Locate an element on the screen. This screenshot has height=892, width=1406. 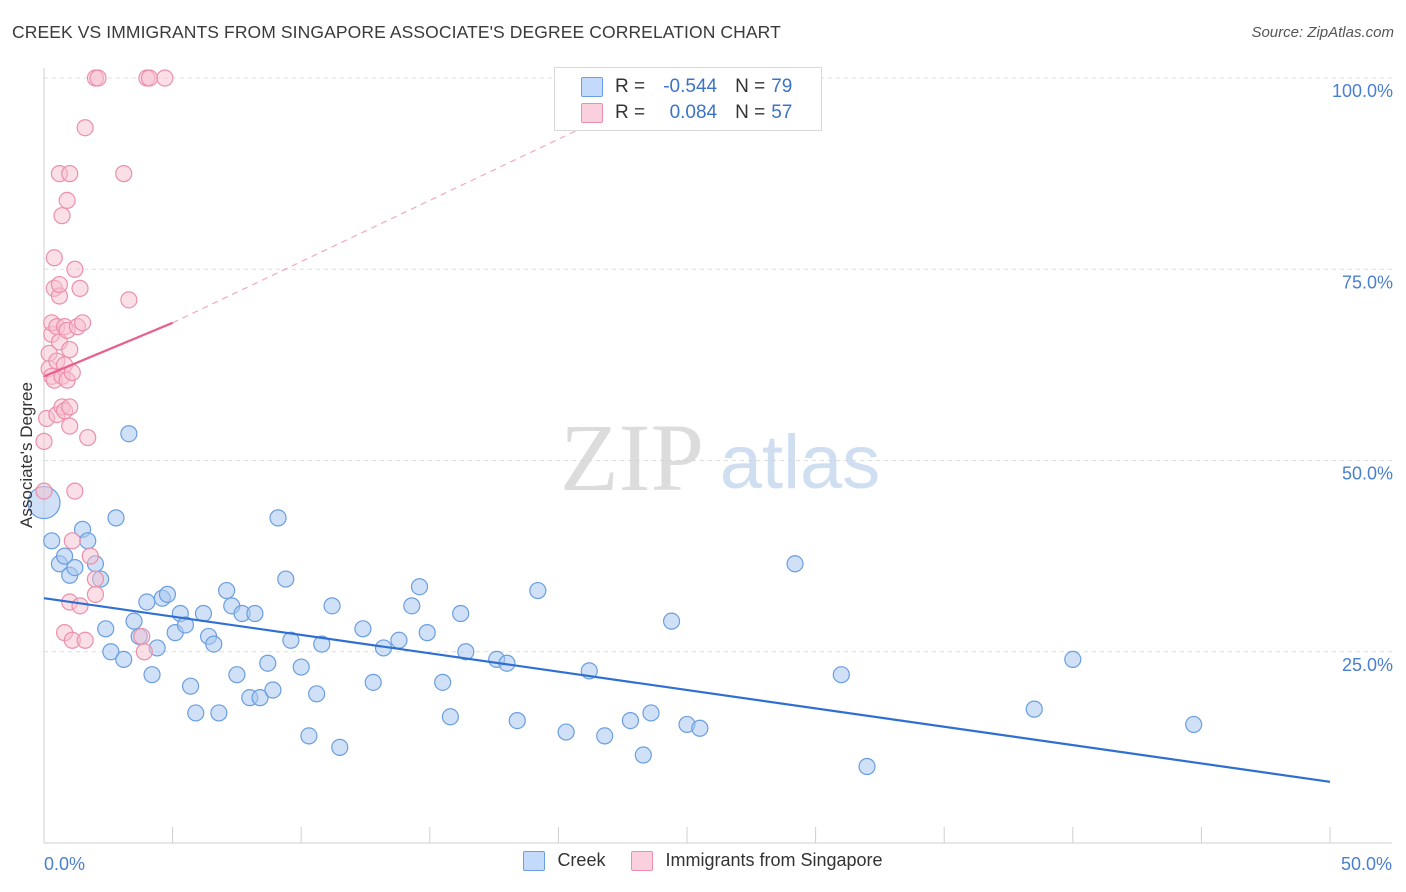
creek-legend-swatch is located at coordinates (534, 860).